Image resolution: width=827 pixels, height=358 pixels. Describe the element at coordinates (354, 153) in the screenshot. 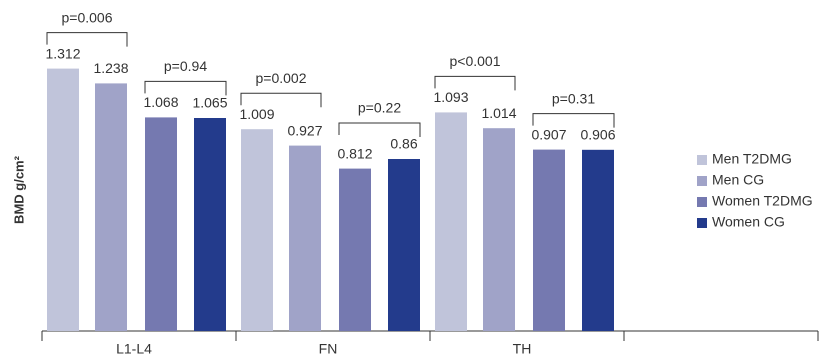

I see `value-label: 0.812` at that location.